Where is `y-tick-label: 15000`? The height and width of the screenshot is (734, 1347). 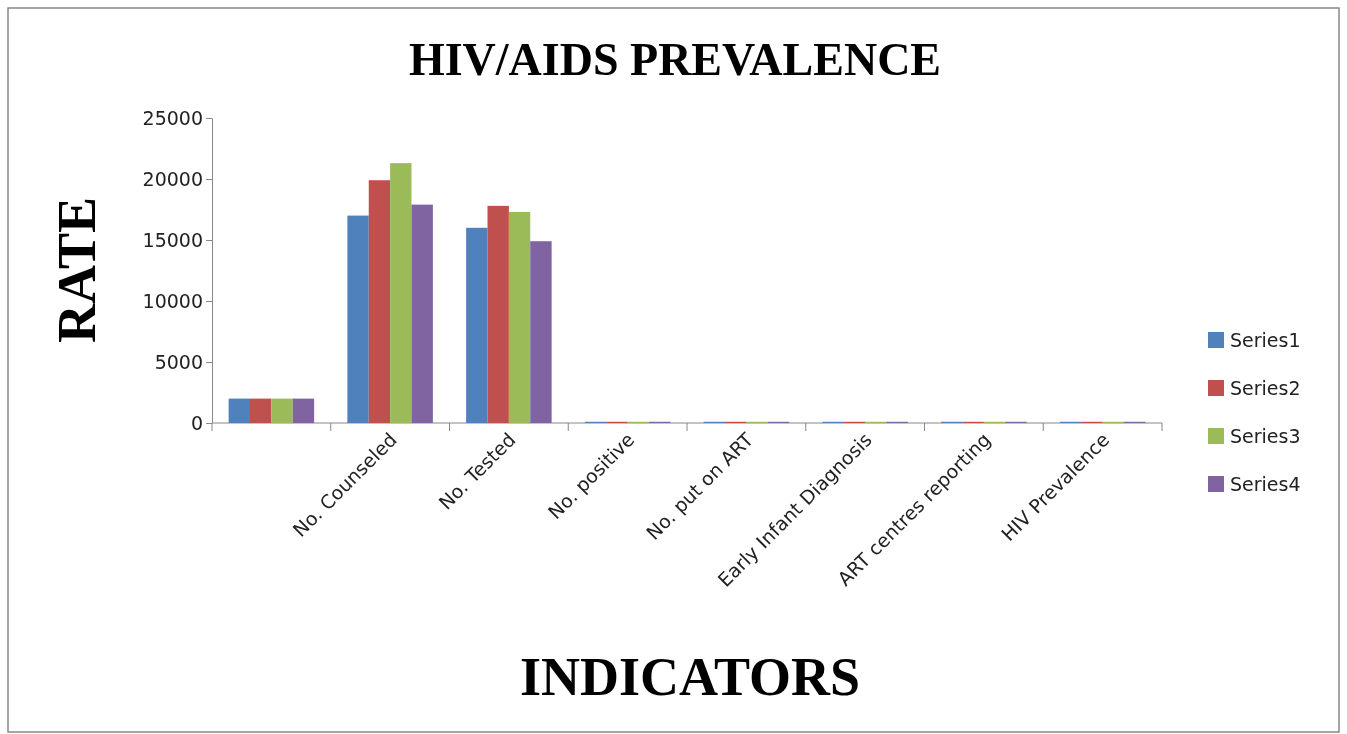
y-tick-label: 15000 is located at coordinates (172, 239).